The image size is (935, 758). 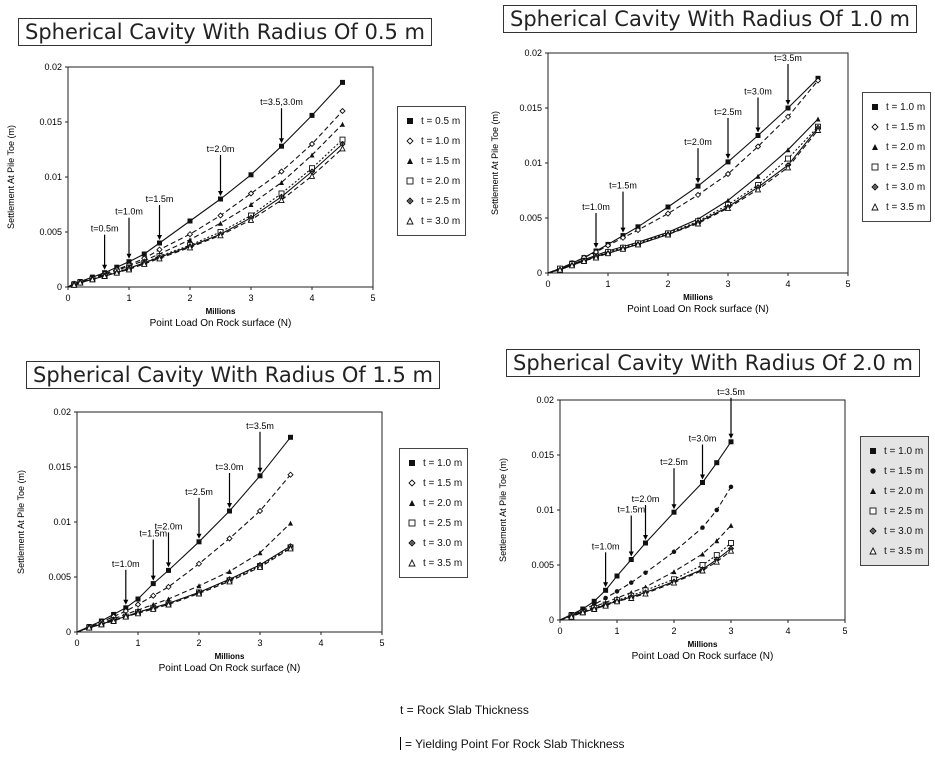 I want to click on y-tick-label: 0, so click(x=551, y=620).